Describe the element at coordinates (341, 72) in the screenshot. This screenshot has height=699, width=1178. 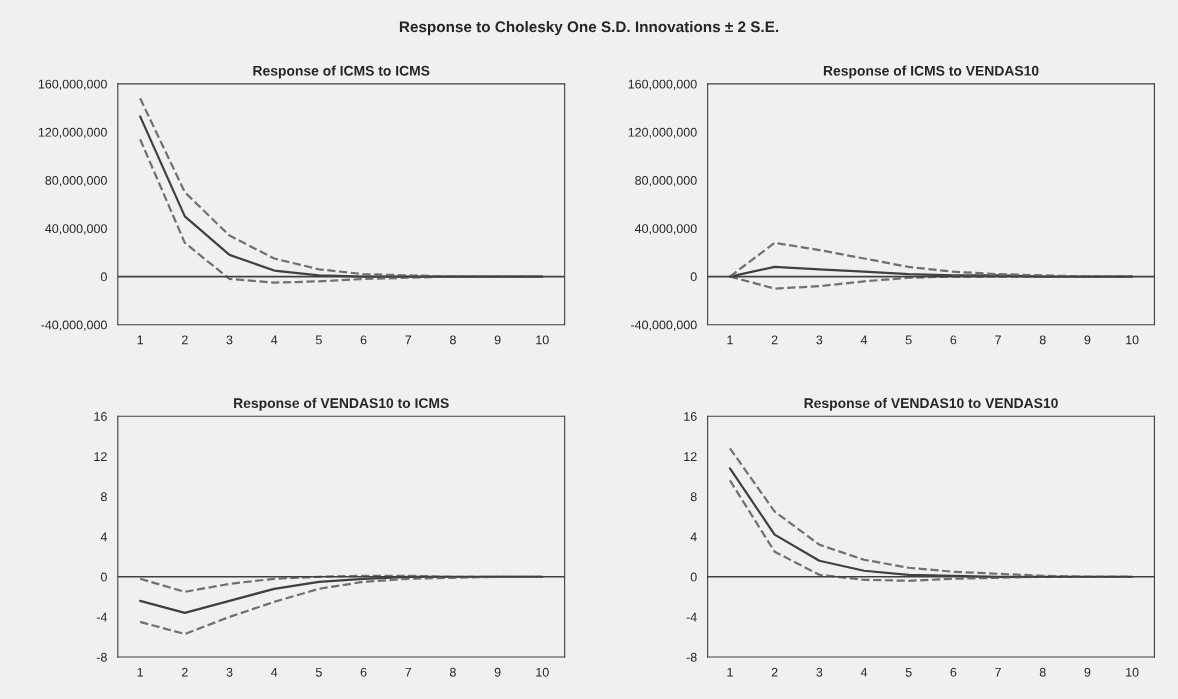
I see `chart-title: Response of ICMS to ICMS` at that location.